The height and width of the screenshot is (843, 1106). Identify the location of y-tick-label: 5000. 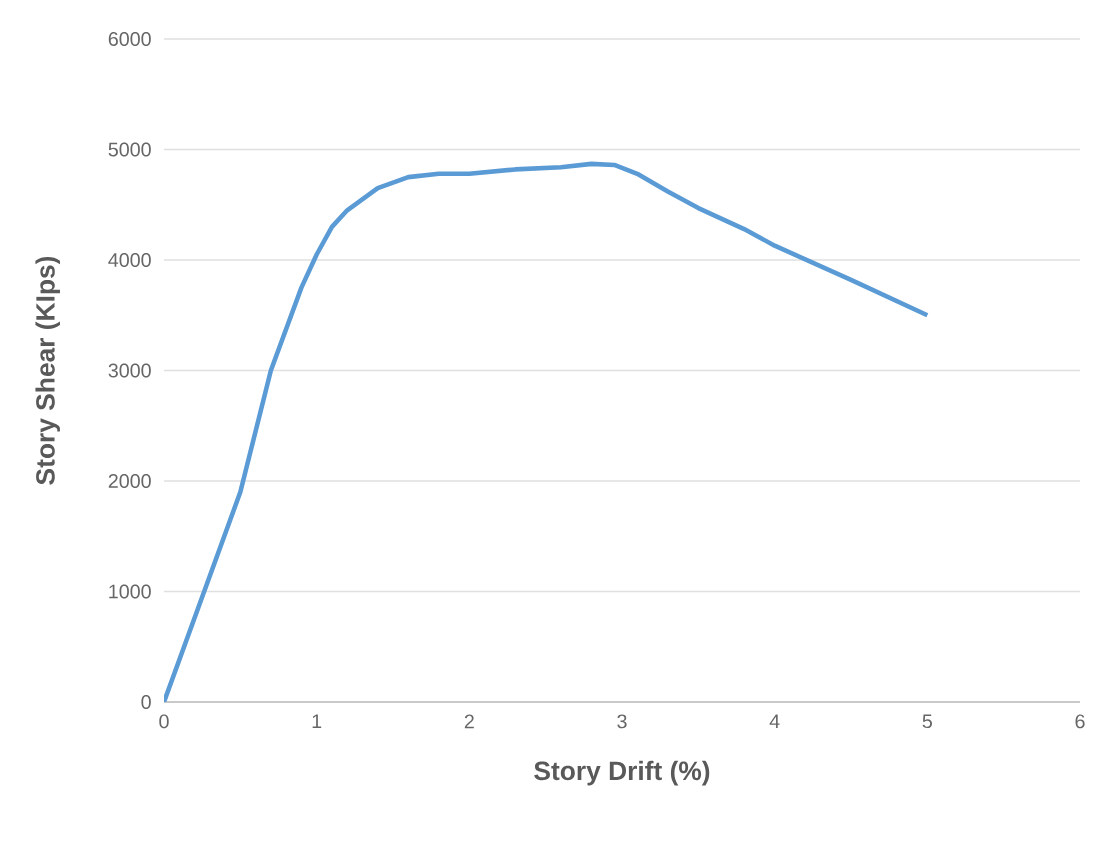
(129, 149).